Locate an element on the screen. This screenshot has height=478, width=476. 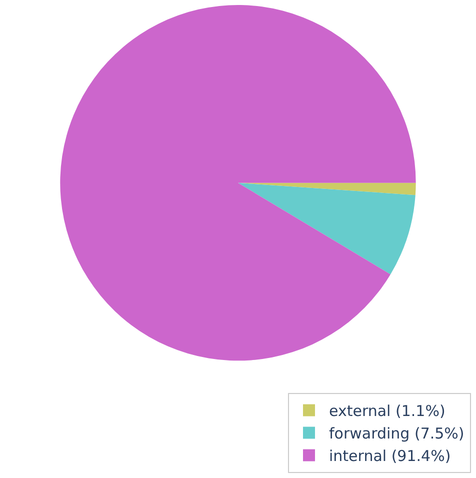
legend-label: external (1.1%) is located at coordinates (387, 411).